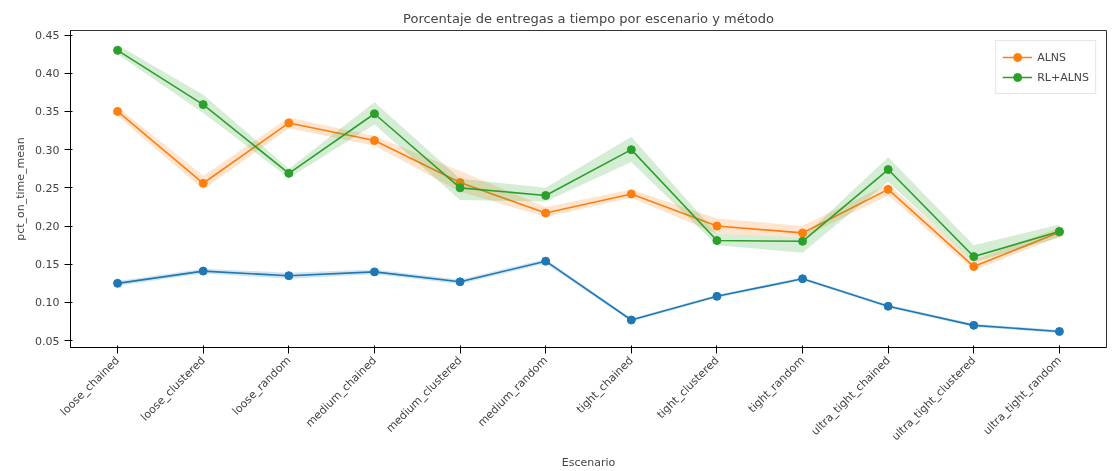 The height and width of the screenshot is (471, 1116). Describe the element at coordinates (47, 188) in the screenshot. I see `y-tick-label: 0.25` at that location.